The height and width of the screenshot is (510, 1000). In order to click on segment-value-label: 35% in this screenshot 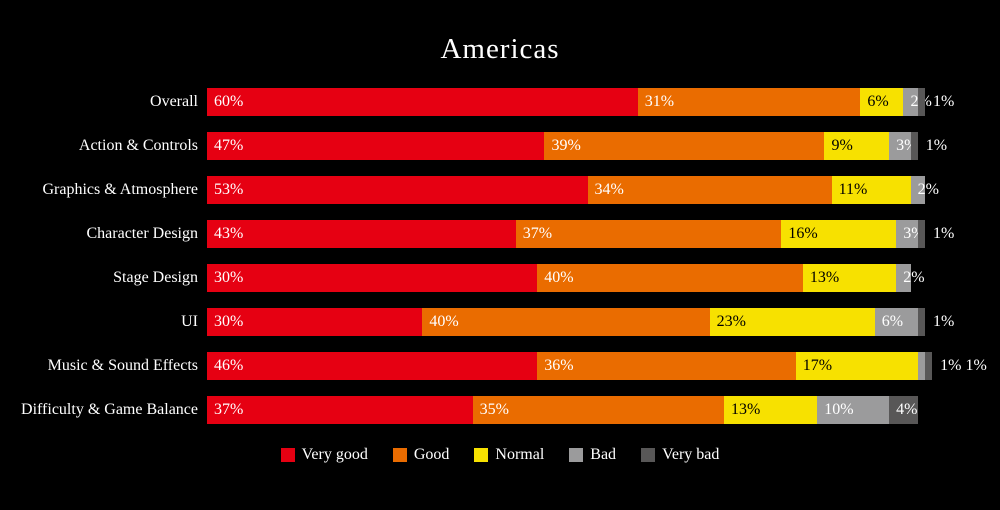, I will do `click(494, 409)`.